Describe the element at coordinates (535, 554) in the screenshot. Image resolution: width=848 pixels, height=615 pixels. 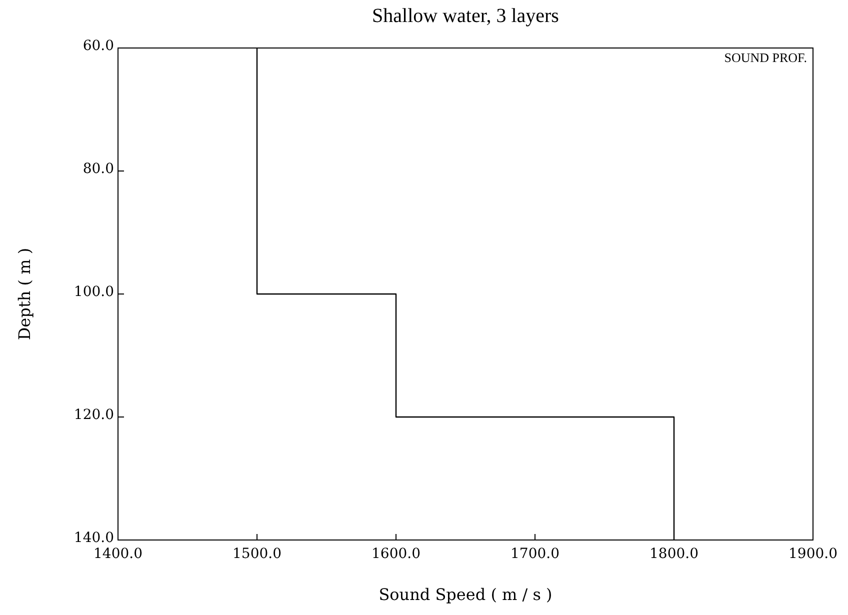
I see `x-tick-label: 1700.0` at that location.